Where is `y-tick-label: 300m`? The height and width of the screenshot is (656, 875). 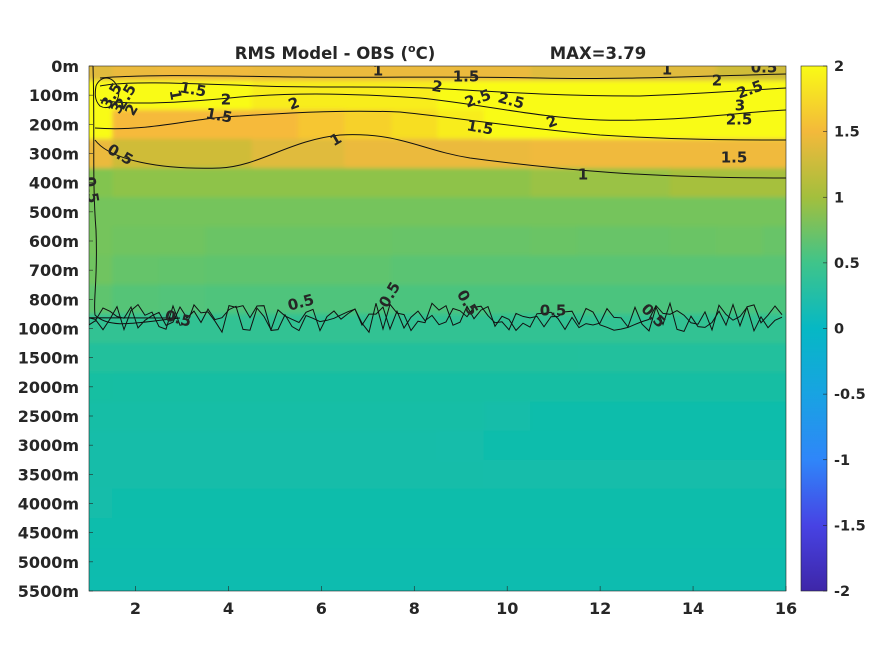 y-tick-label: 300m is located at coordinates (54, 154).